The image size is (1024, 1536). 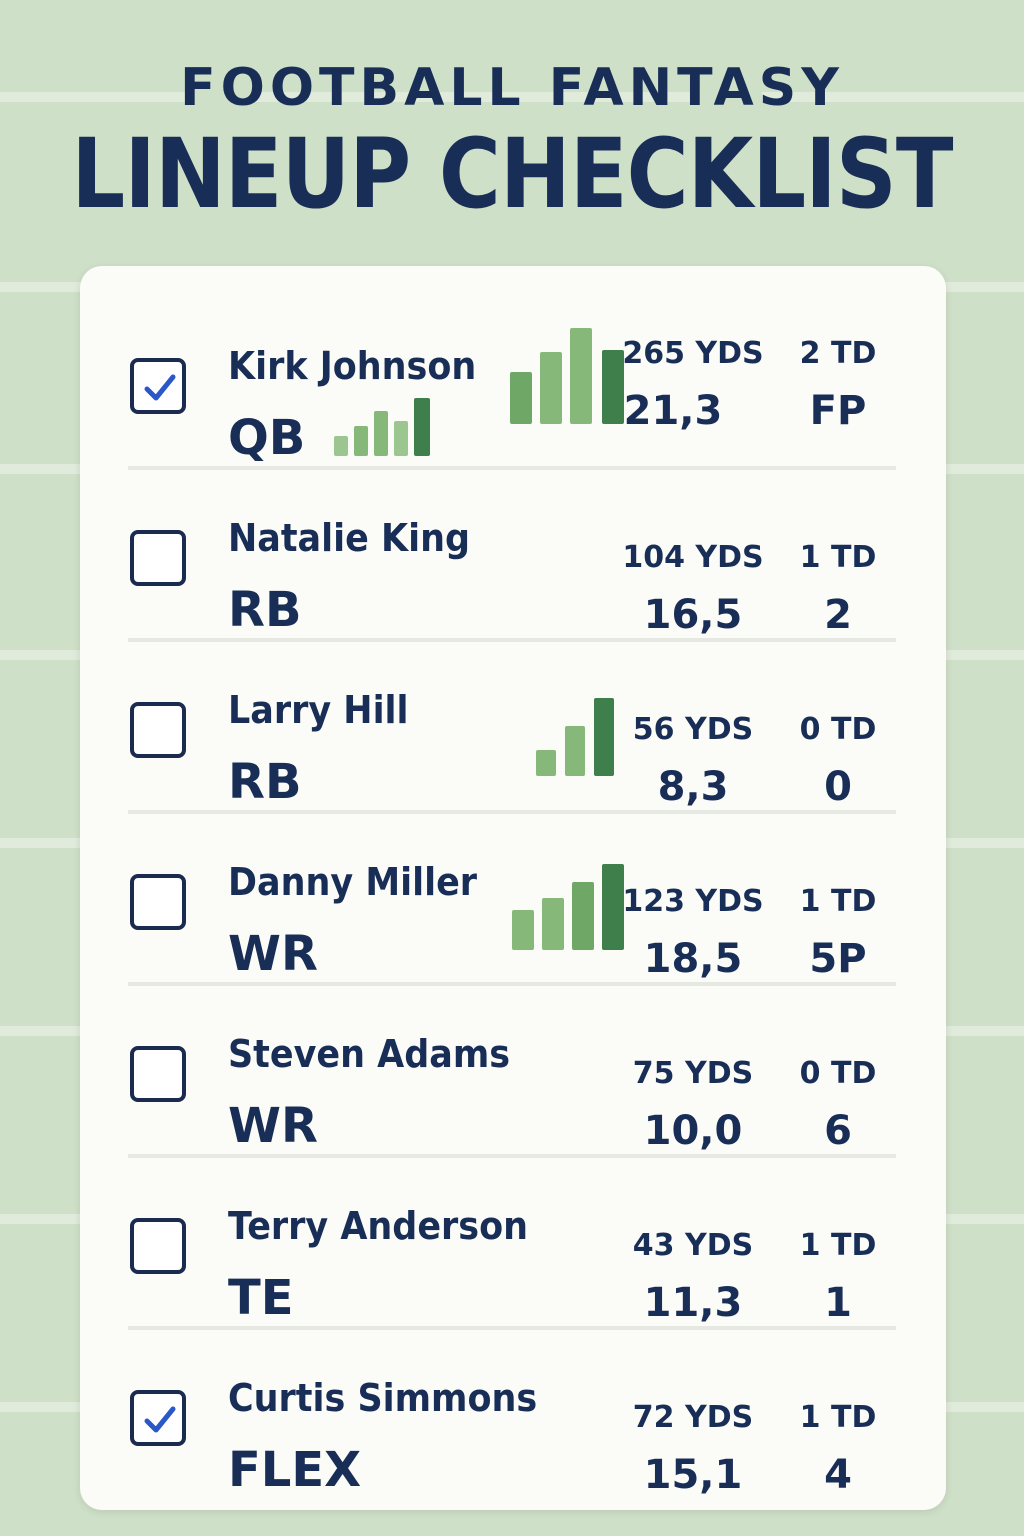 I want to click on player-name: Larry Hill, so click(x=318, y=710).